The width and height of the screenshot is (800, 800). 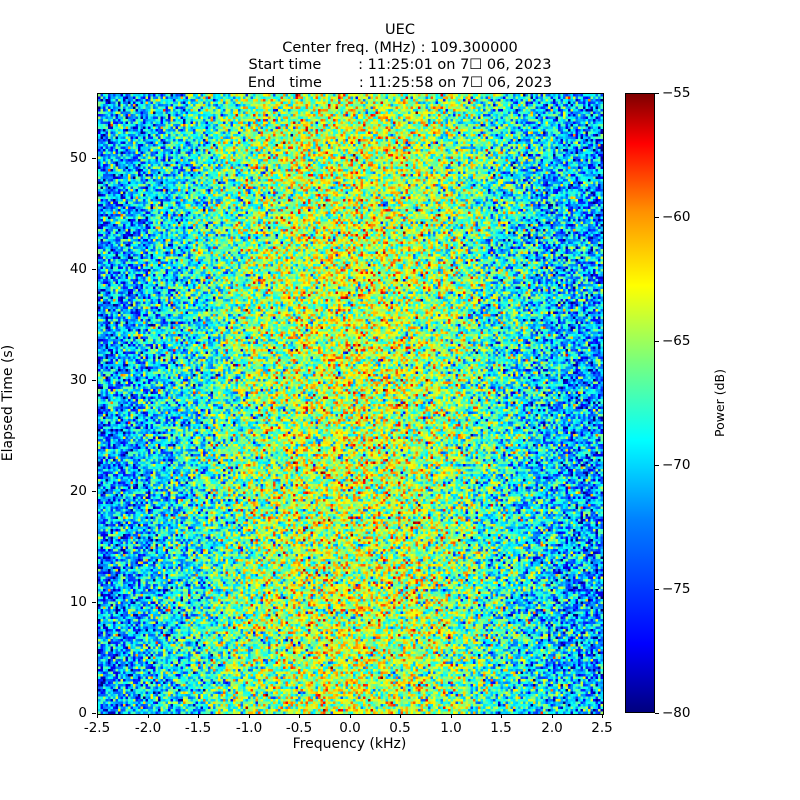 I want to click on x-tick-label: 1.5, so click(x=501, y=728).